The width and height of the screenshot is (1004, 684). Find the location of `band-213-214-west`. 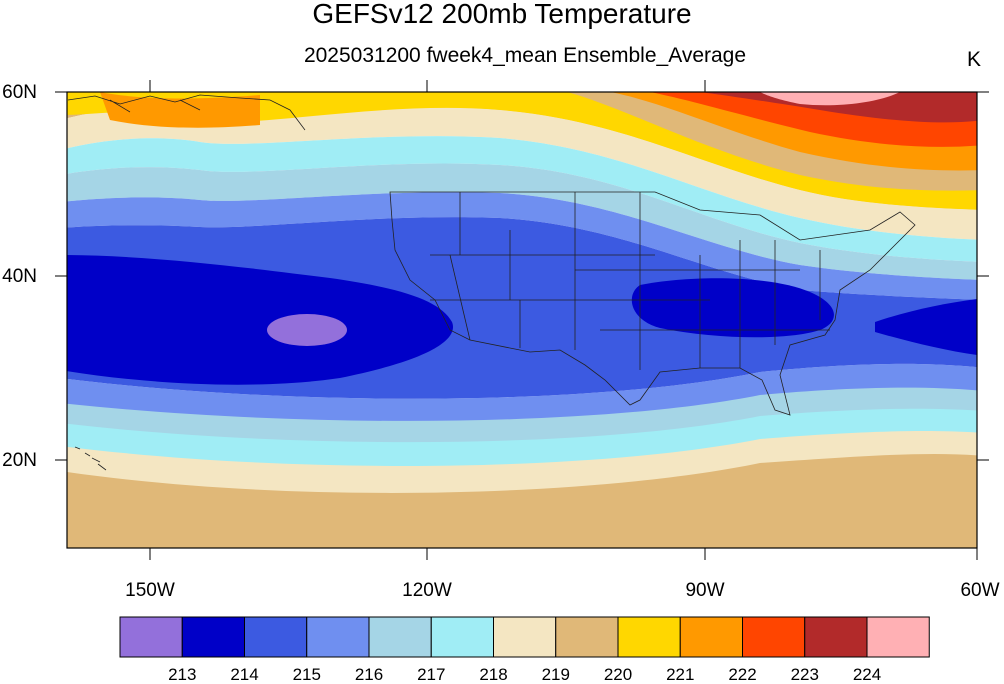

band-213-214-west is located at coordinates (260, 320).